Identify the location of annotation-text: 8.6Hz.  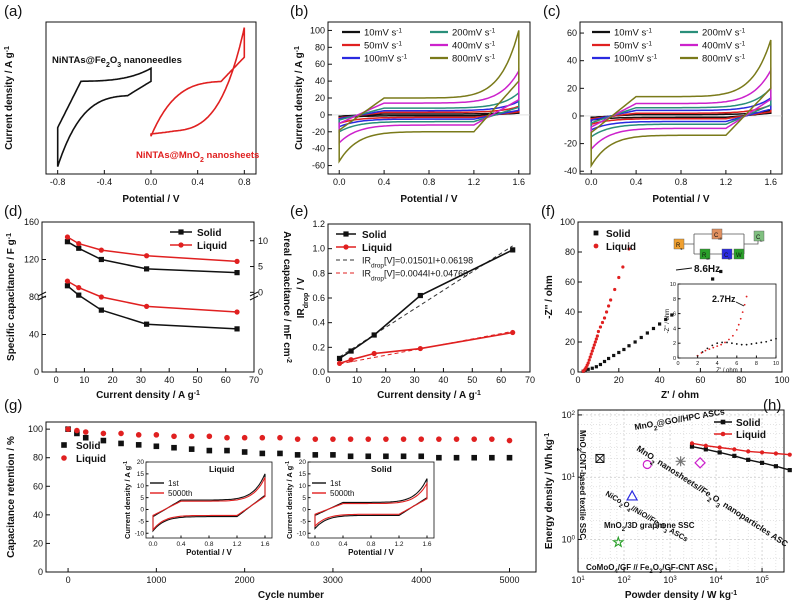
(707, 269).